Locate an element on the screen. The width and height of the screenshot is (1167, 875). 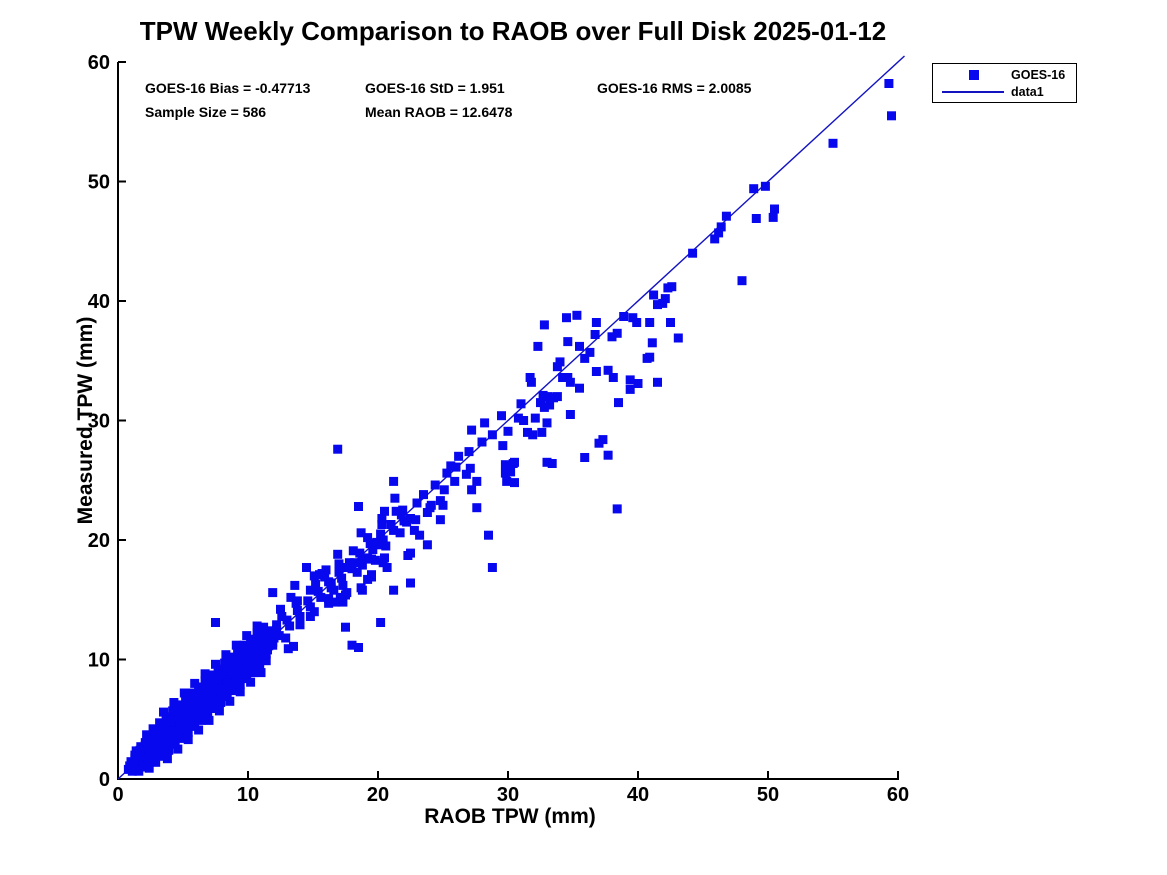
stat-rms: GOES-16 RMS = 2.0085 is located at coordinates (674, 88).